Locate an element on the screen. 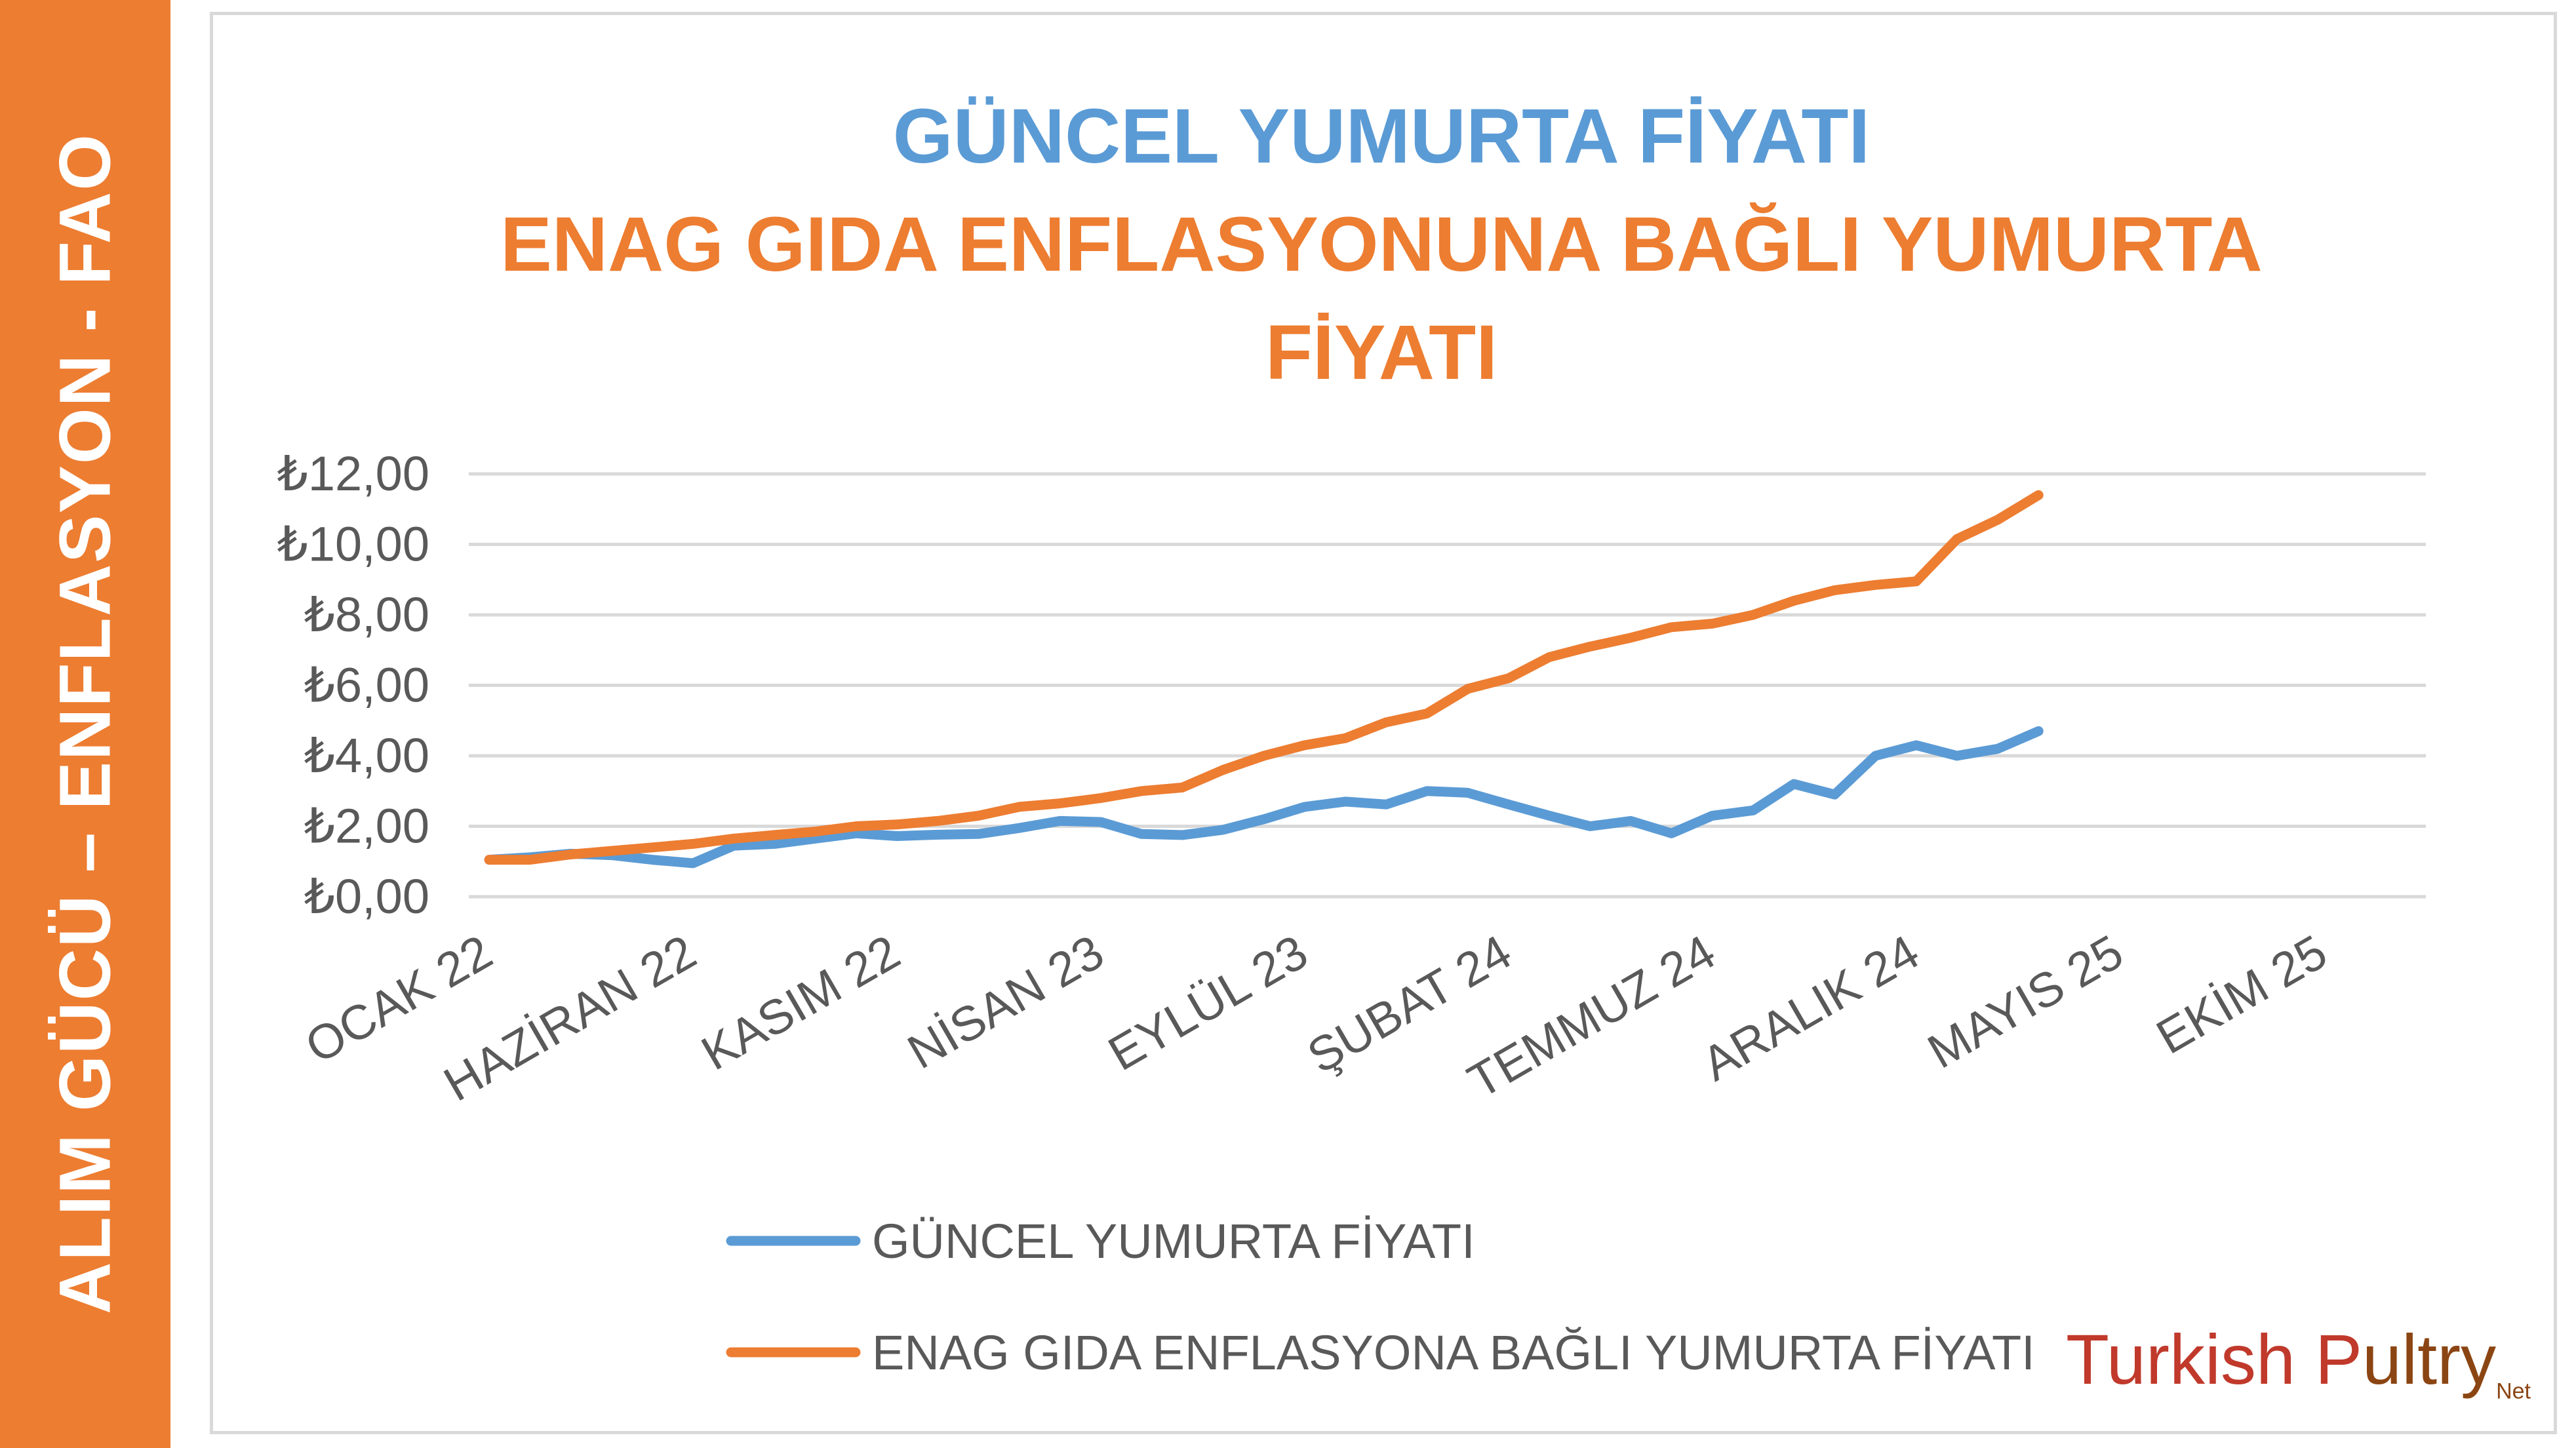 The image size is (2576, 1448). chart-title-line3: FİYATI is located at coordinates (1381, 352).